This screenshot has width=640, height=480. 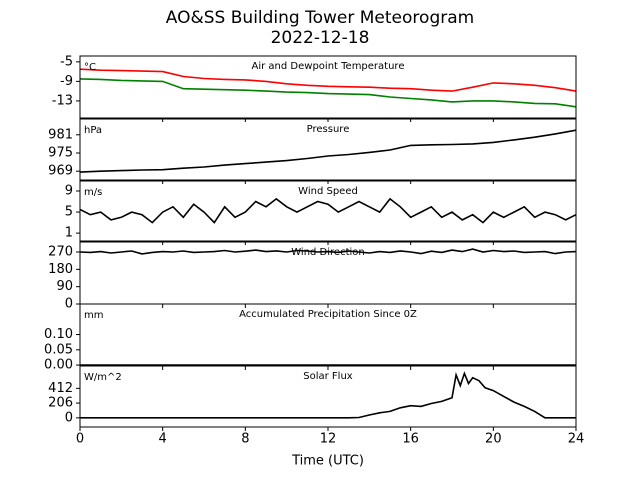 I want to click on x-tick-label: 12, so click(x=328, y=439).